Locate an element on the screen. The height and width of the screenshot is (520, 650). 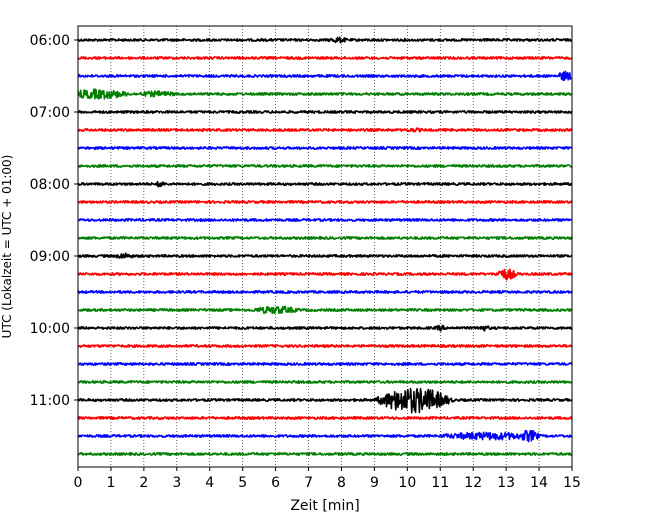
x-tick-label-10: 10 is located at coordinates (407, 483).